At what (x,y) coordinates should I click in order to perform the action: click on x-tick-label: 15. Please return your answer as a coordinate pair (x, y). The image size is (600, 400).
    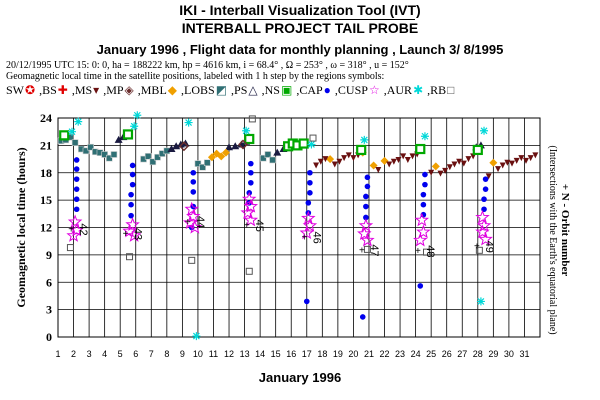
    Looking at the image, I should click on (276, 354).